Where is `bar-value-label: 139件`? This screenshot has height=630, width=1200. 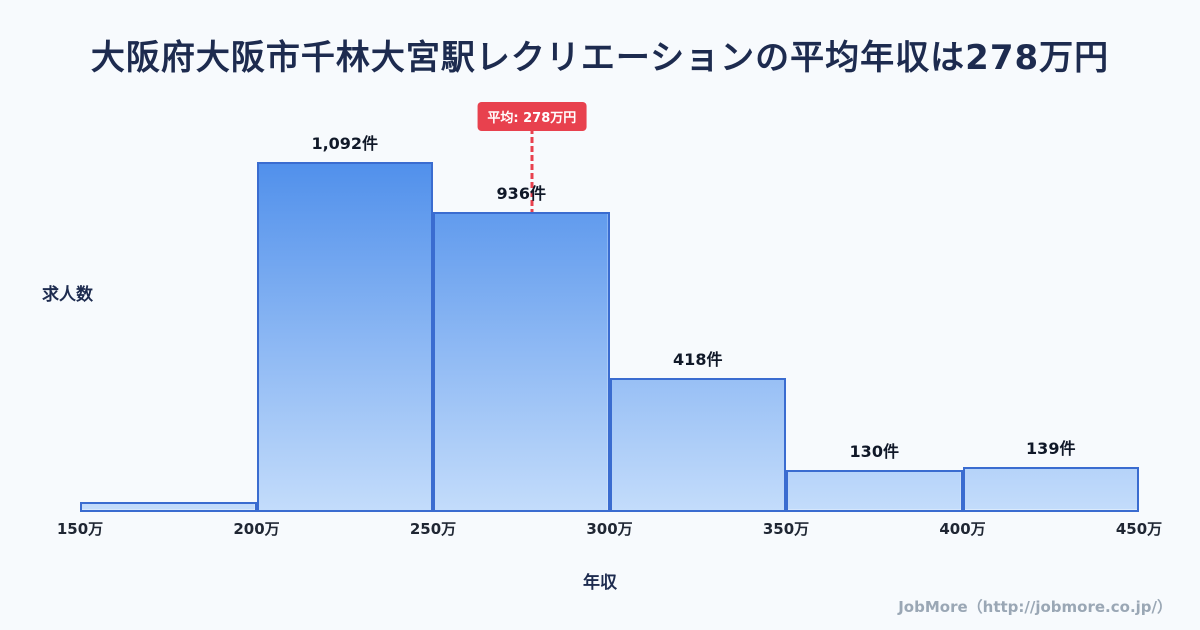
bar-value-label: 139件 is located at coordinates (1051, 449).